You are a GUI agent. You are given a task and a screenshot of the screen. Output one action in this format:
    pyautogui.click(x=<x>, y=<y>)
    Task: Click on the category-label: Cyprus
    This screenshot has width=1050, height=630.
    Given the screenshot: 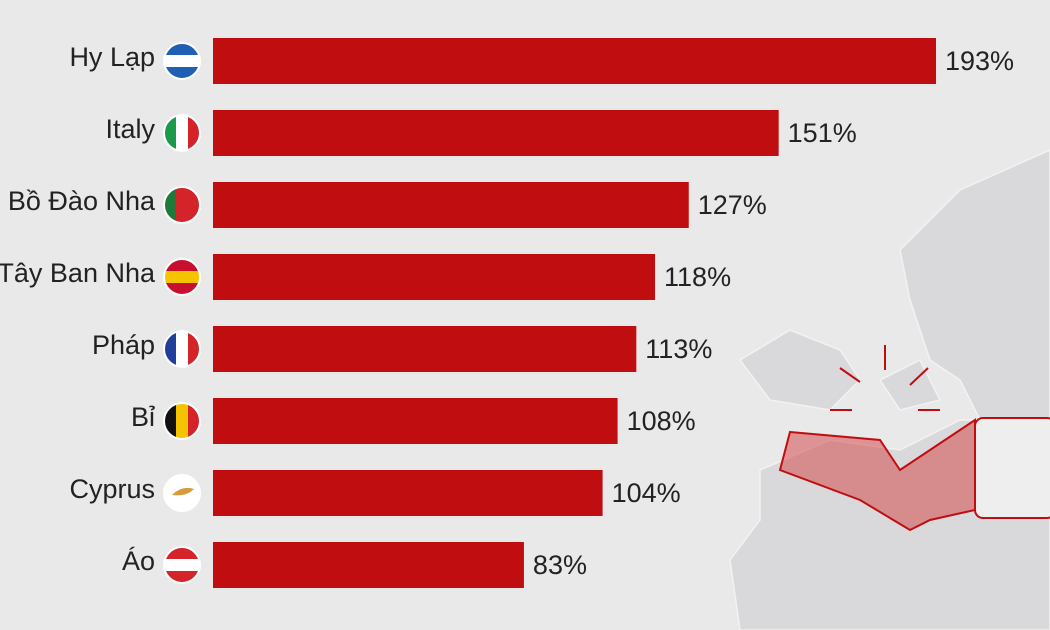 What is the action you would take?
    pyautogui.click(x=112, y=489)
    